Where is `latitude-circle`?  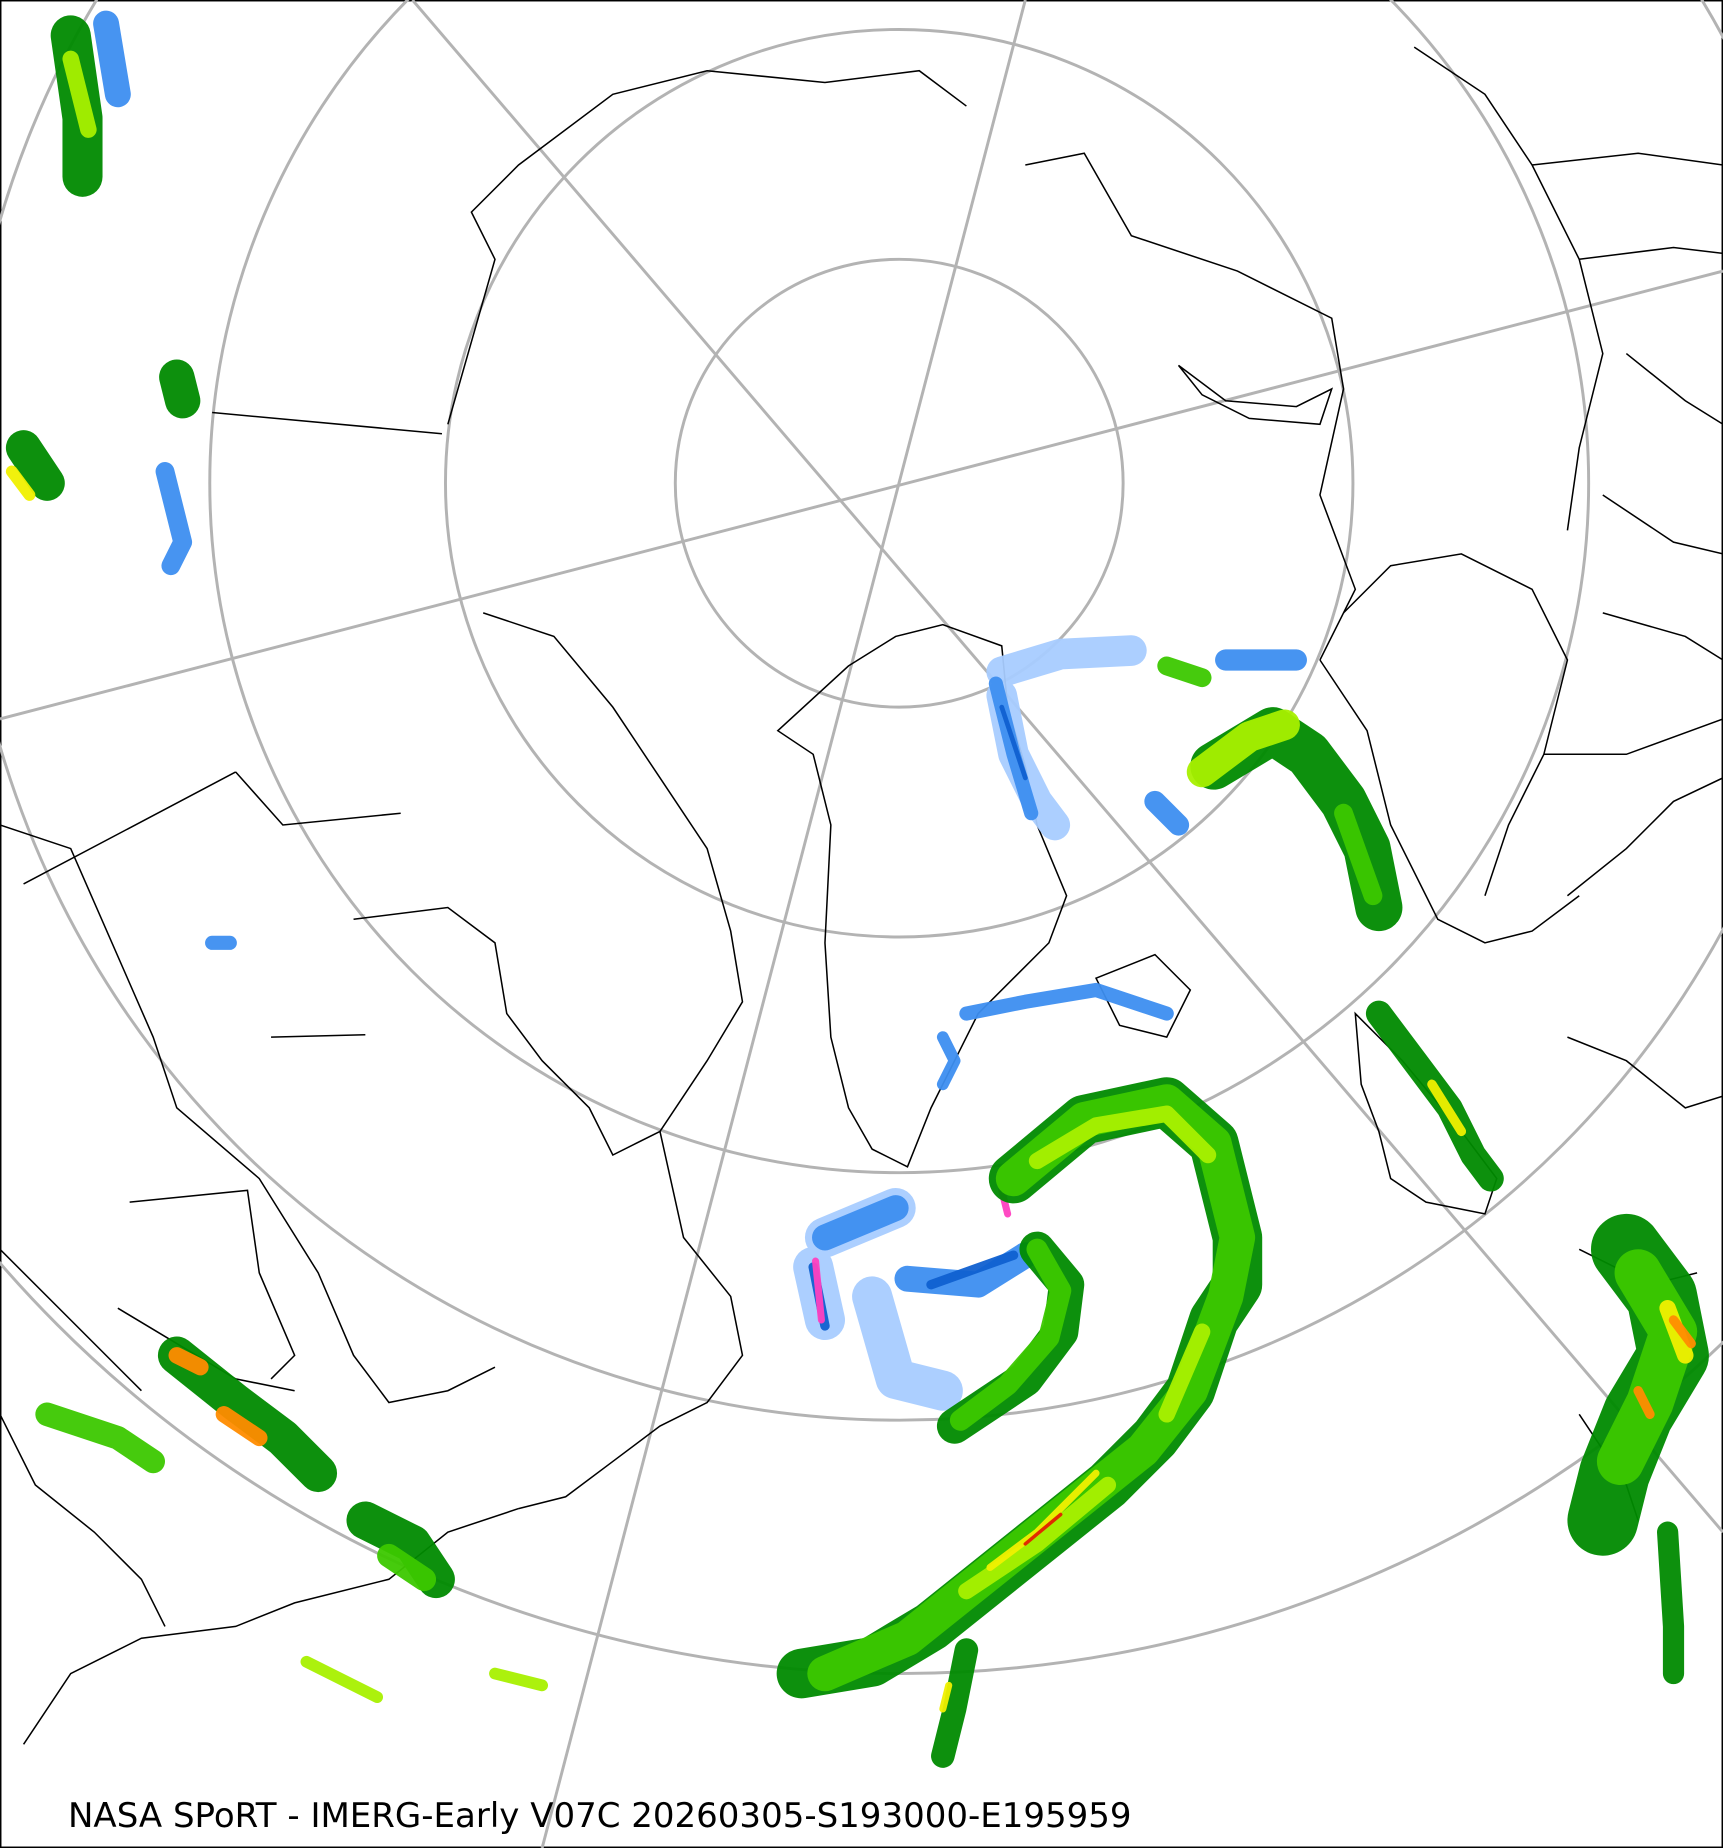
latitude-circle is located at coordinates (899, 483).